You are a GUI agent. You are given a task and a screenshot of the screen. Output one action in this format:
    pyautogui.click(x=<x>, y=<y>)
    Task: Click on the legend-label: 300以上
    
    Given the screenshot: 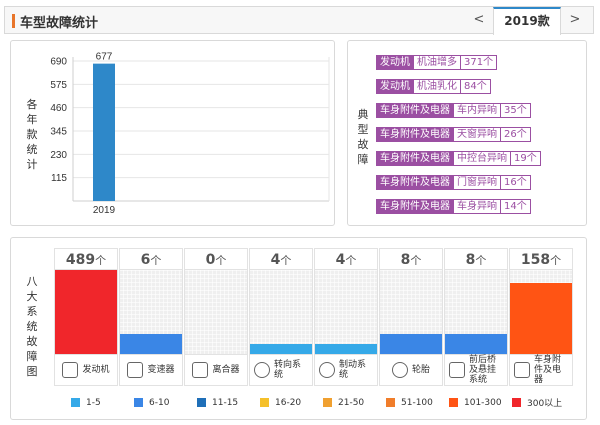 What is the action you would take?
    pyautogui.click(x=545, y=404)
    